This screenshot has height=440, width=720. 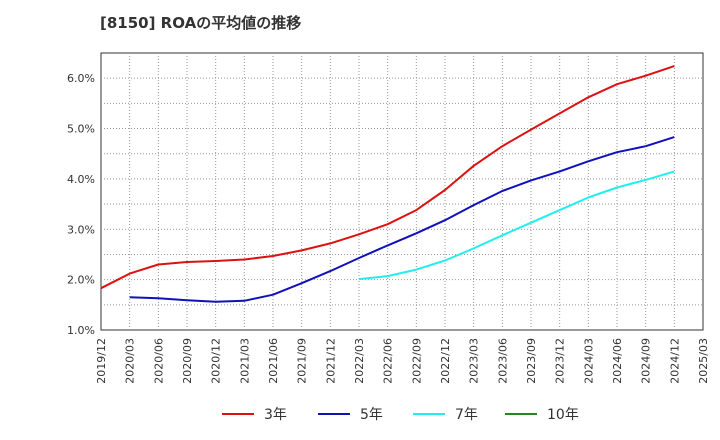 What do you see at coordinates (201, 23) in the screenshot?
I see `chart-title: [8150] ROAの平均値の推移` at bounding box center [201, 23].